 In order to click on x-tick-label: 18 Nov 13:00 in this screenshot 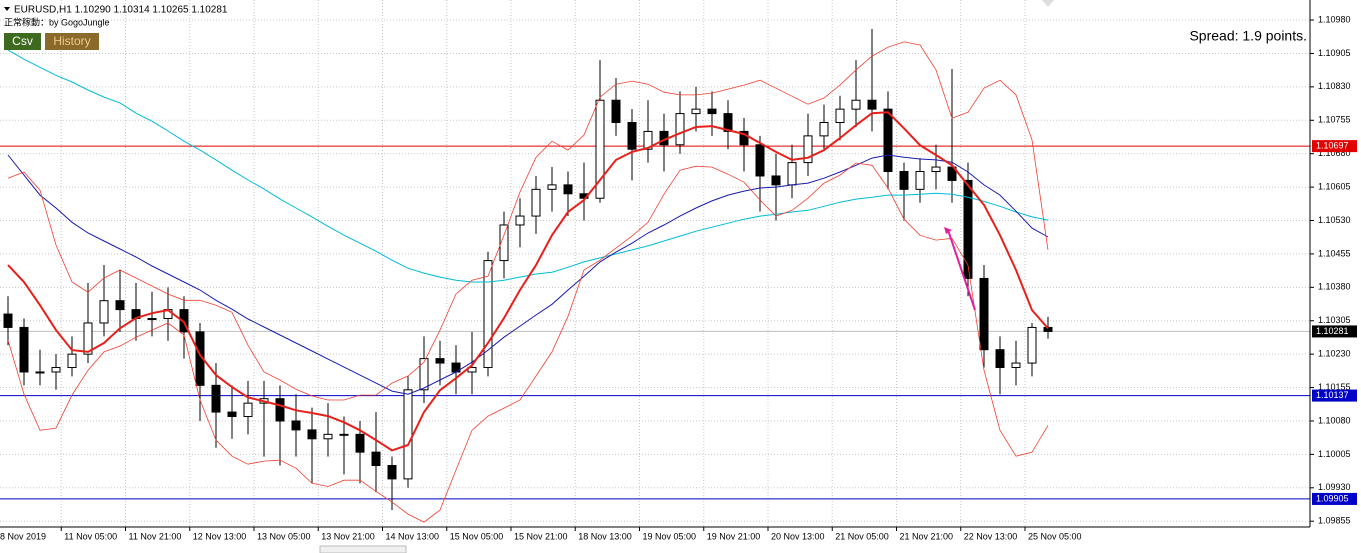, I will do `click(605, 536)`.